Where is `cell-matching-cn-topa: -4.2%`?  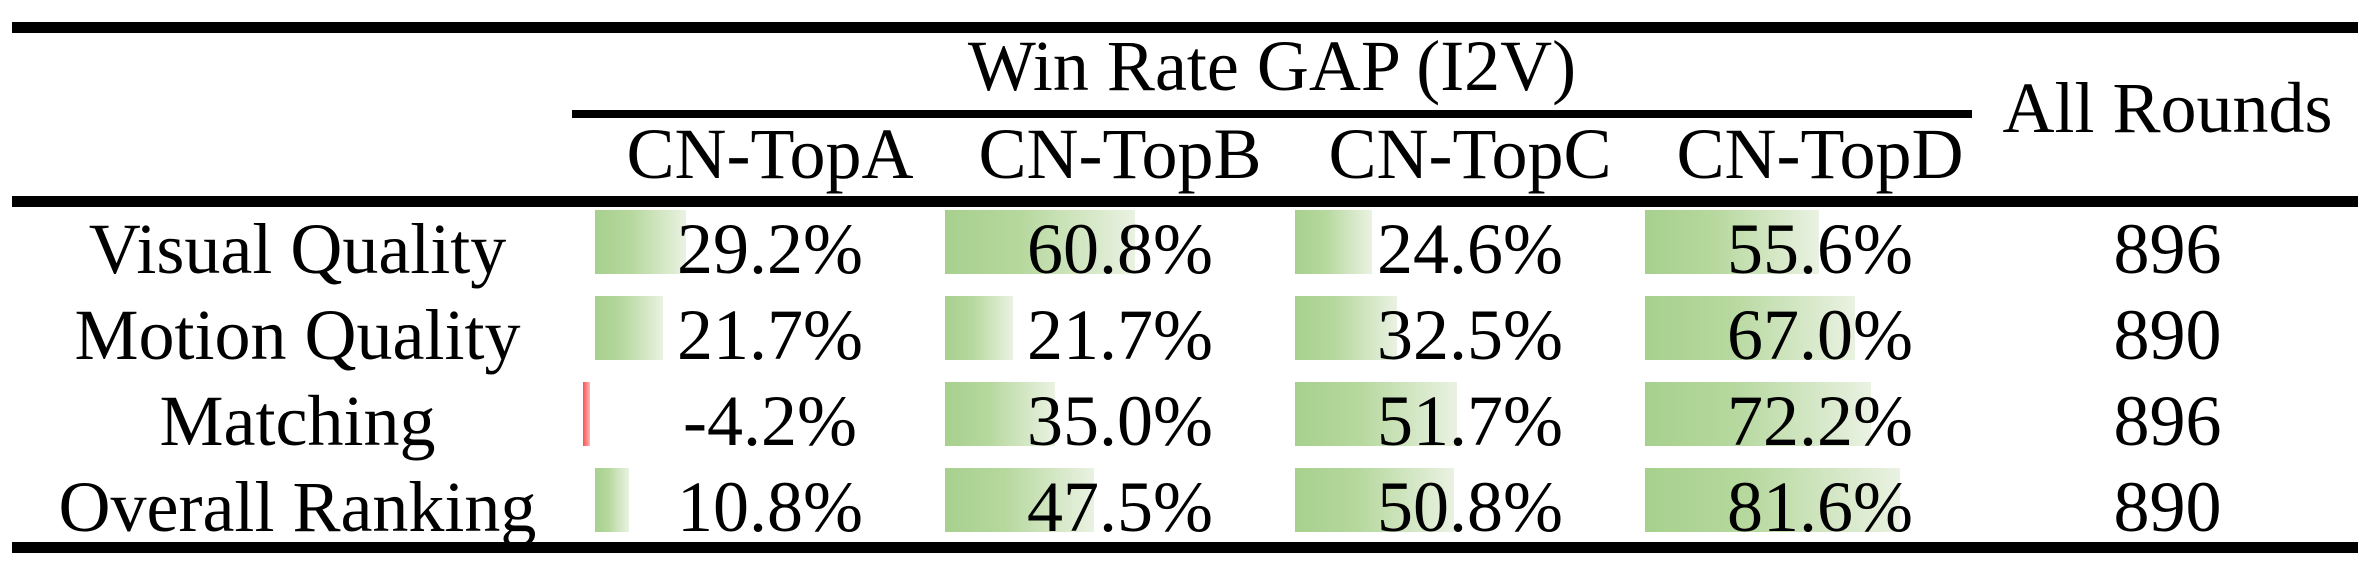 cell-matching-cn-topa: -4.2% is located at coordinates (764, 421).